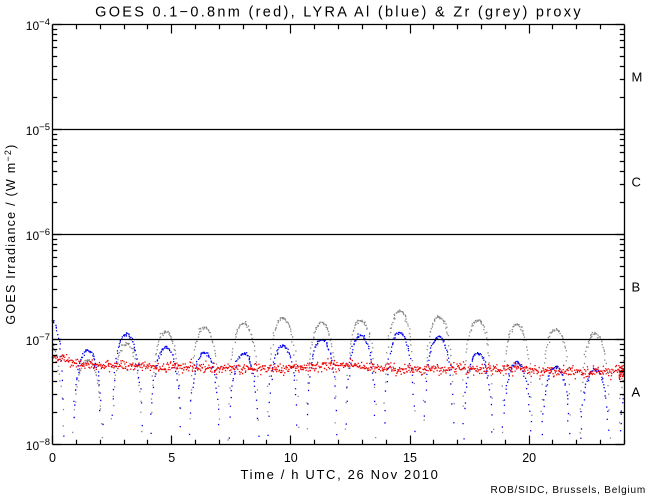 The width and height of the screenshot is (650, 500). Describe the element at coordinates (529, 458) in the screenshot. I see `svg-text: 20` at that location.